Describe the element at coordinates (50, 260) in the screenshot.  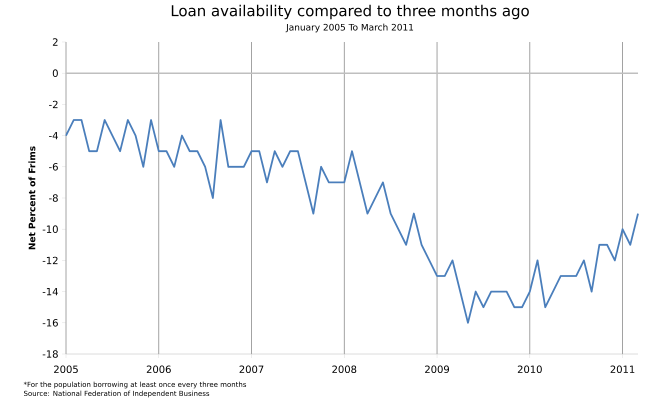
I see `y-tick-label: -12` at that location.